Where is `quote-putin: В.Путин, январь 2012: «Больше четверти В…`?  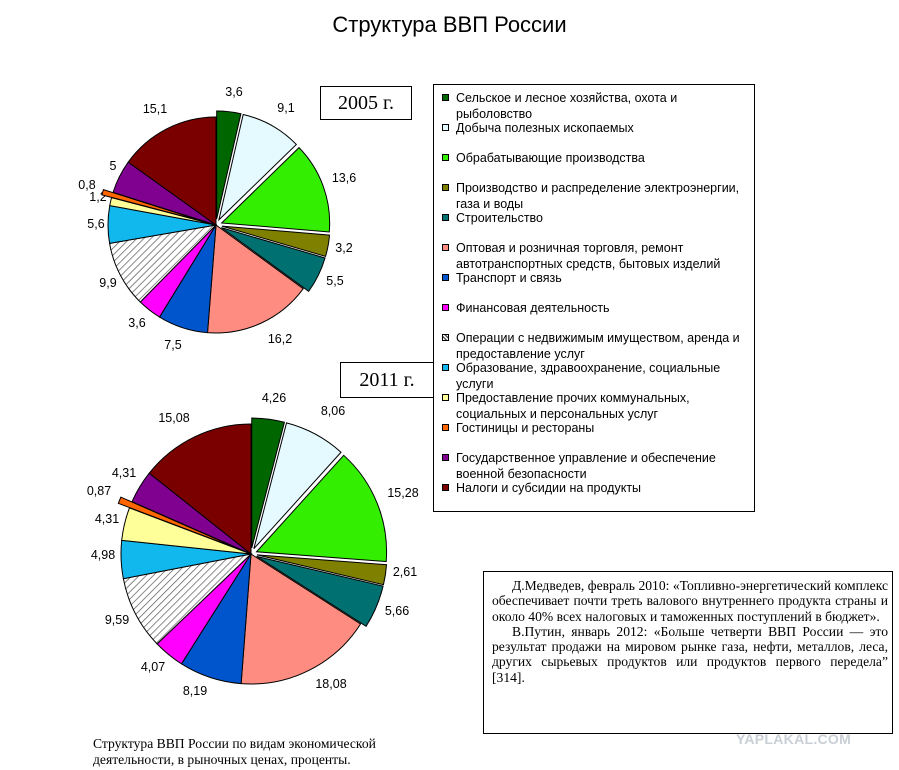 quote-putin: В.Путин, январь 2012: «Больше четверти В… is located at coordinates (690, 654).